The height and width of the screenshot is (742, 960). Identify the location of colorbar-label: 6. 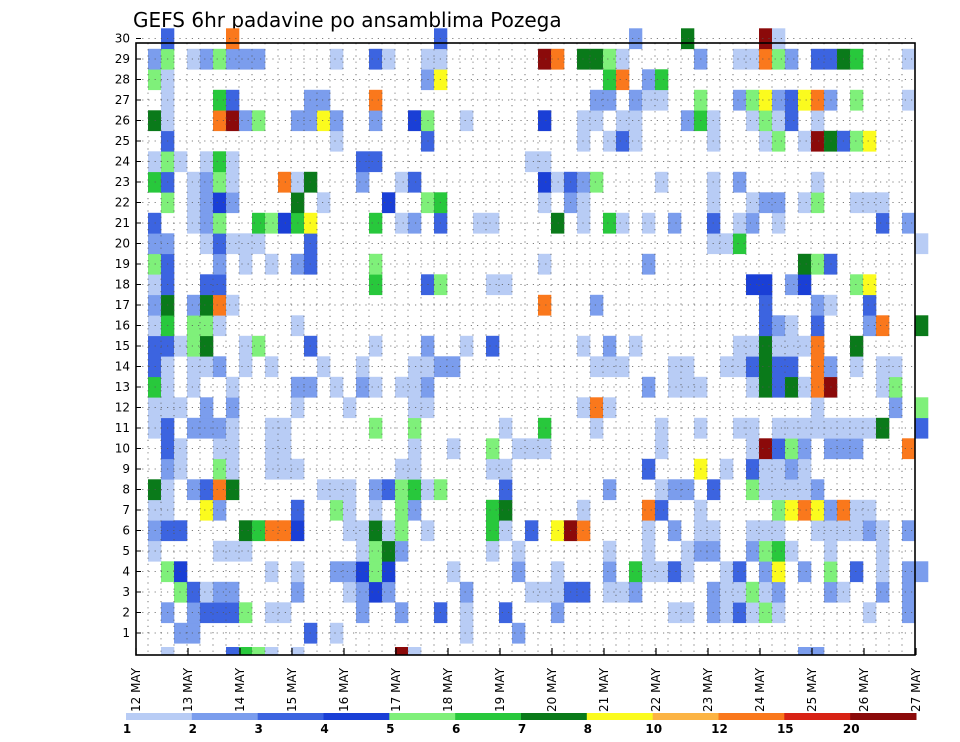
(456, 729).